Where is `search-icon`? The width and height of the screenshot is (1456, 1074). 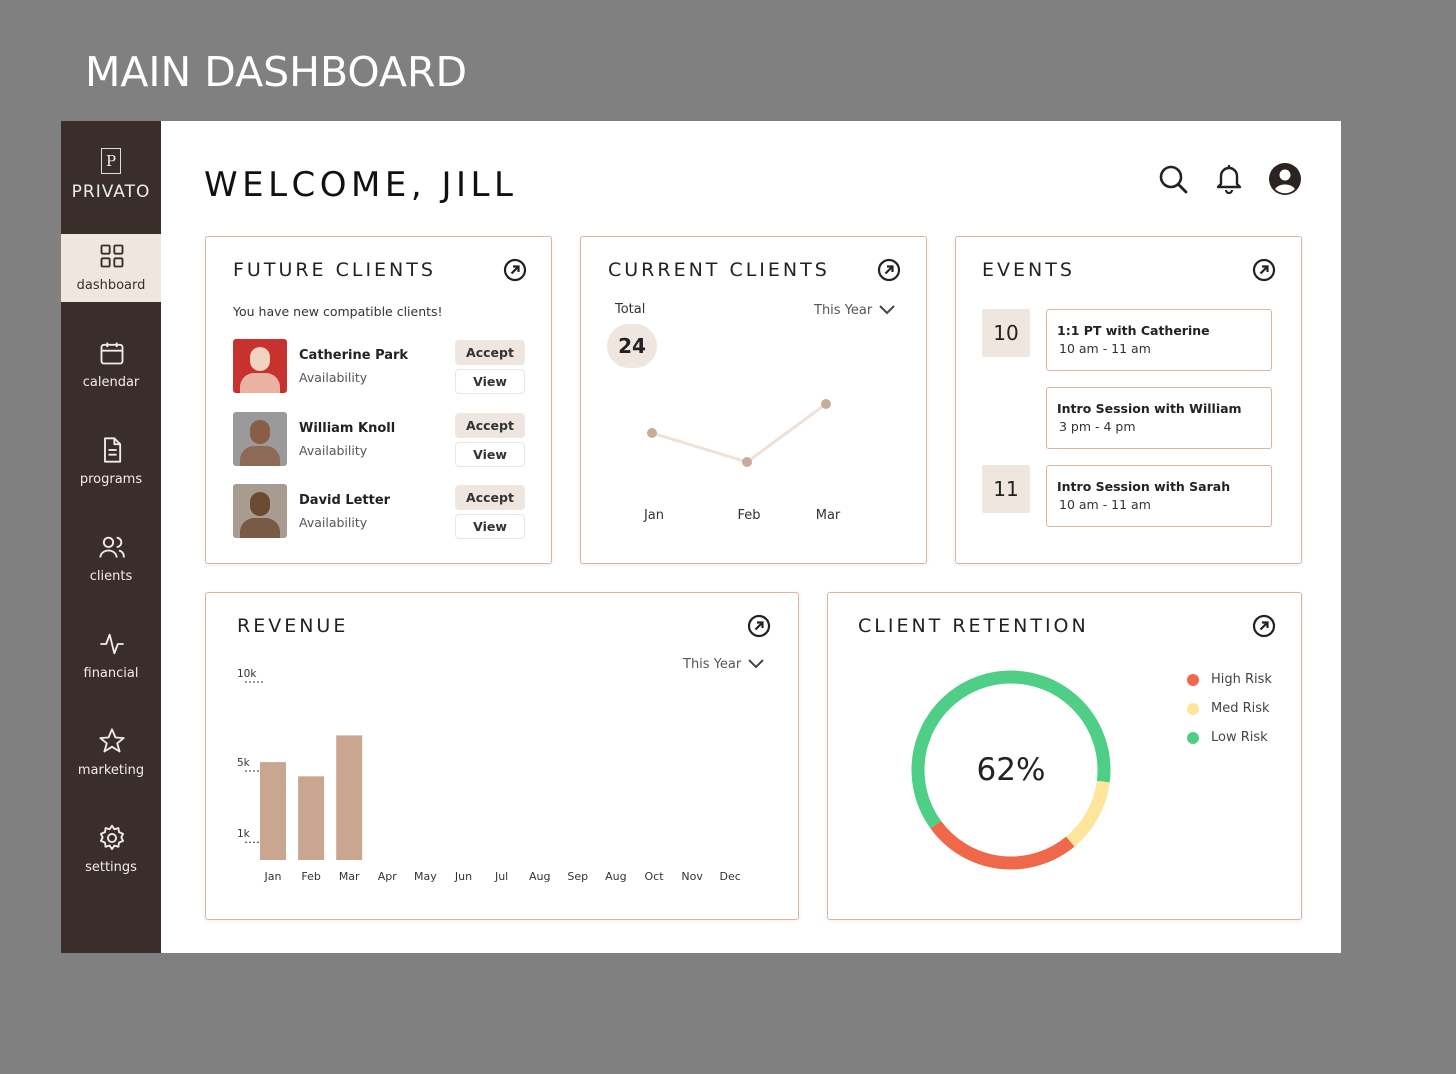 search-icon is located at coordinates (1173, 179).